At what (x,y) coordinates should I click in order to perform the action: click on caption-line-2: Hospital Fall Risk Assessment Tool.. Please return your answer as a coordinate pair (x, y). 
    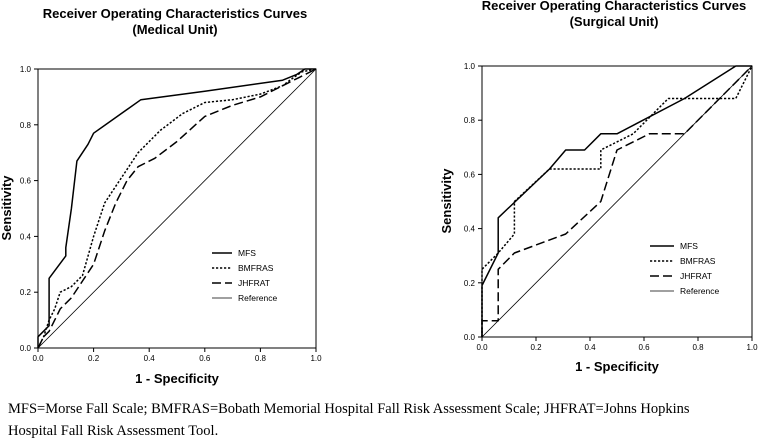
    Looking at the image, I should click on (113, 431).